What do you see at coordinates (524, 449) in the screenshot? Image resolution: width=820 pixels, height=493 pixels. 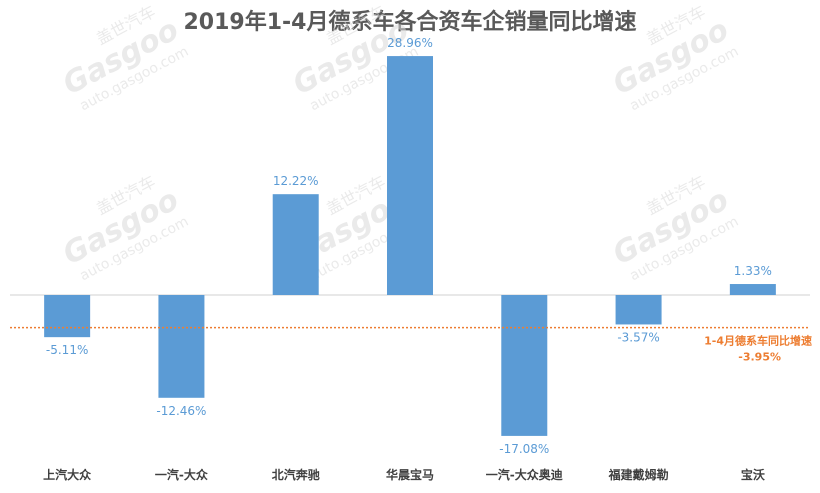 I see `bar-value-label: -17.08%` at bounding box center [524, 449].